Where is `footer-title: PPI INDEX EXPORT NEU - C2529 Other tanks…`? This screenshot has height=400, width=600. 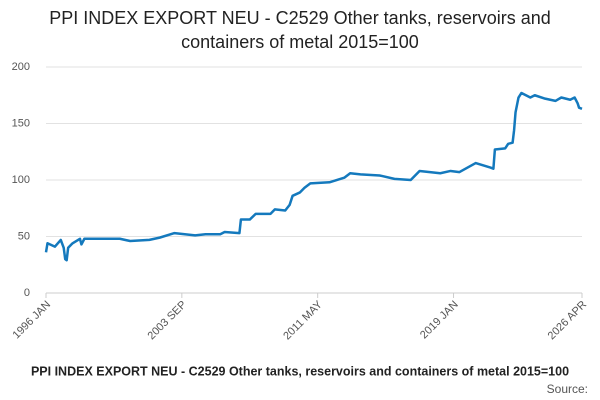
footer-title: PPI INDEX EXPORT NEU - C2529 Other tanks… is located at coordinates (300, 371).